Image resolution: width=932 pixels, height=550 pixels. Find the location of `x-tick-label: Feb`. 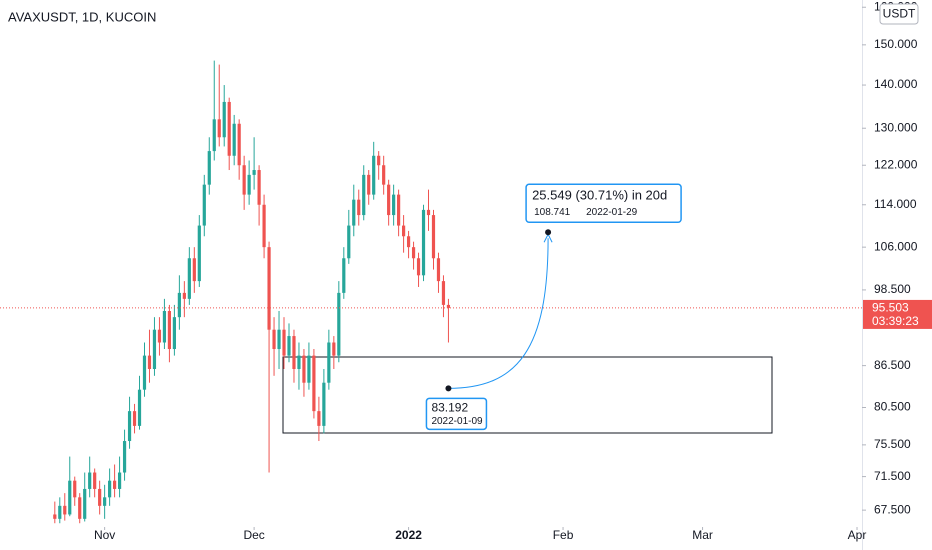

x-tick-label: Feb is located at coordinates (563, 535).